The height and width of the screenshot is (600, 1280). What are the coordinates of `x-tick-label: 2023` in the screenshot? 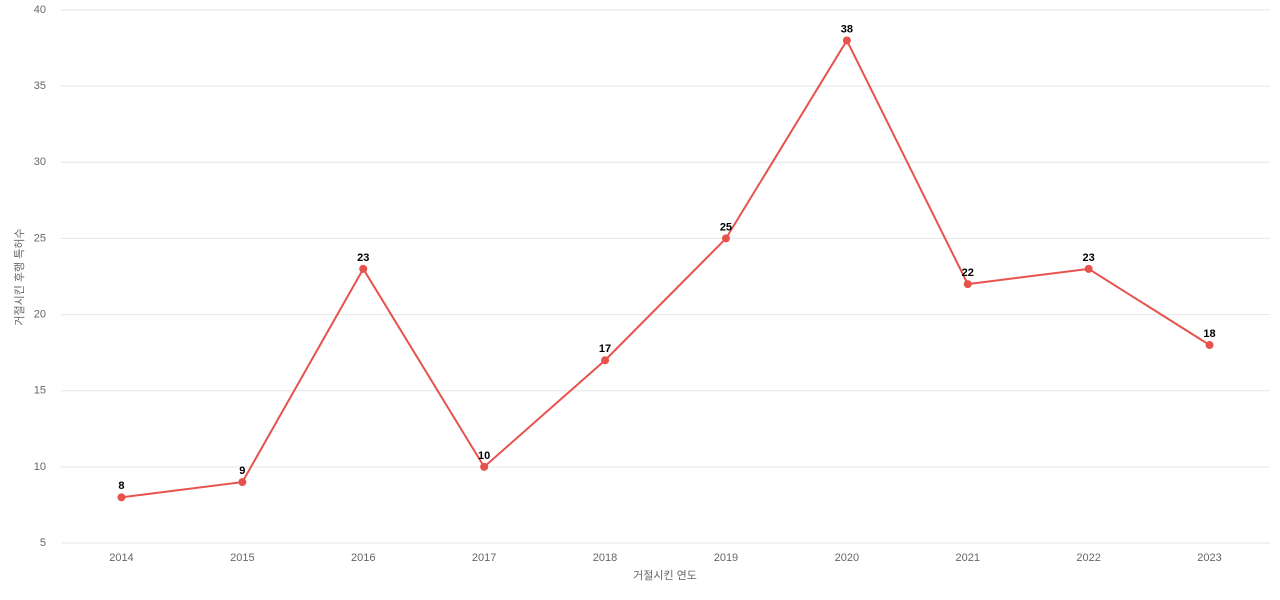 It's located at (1209, 558).